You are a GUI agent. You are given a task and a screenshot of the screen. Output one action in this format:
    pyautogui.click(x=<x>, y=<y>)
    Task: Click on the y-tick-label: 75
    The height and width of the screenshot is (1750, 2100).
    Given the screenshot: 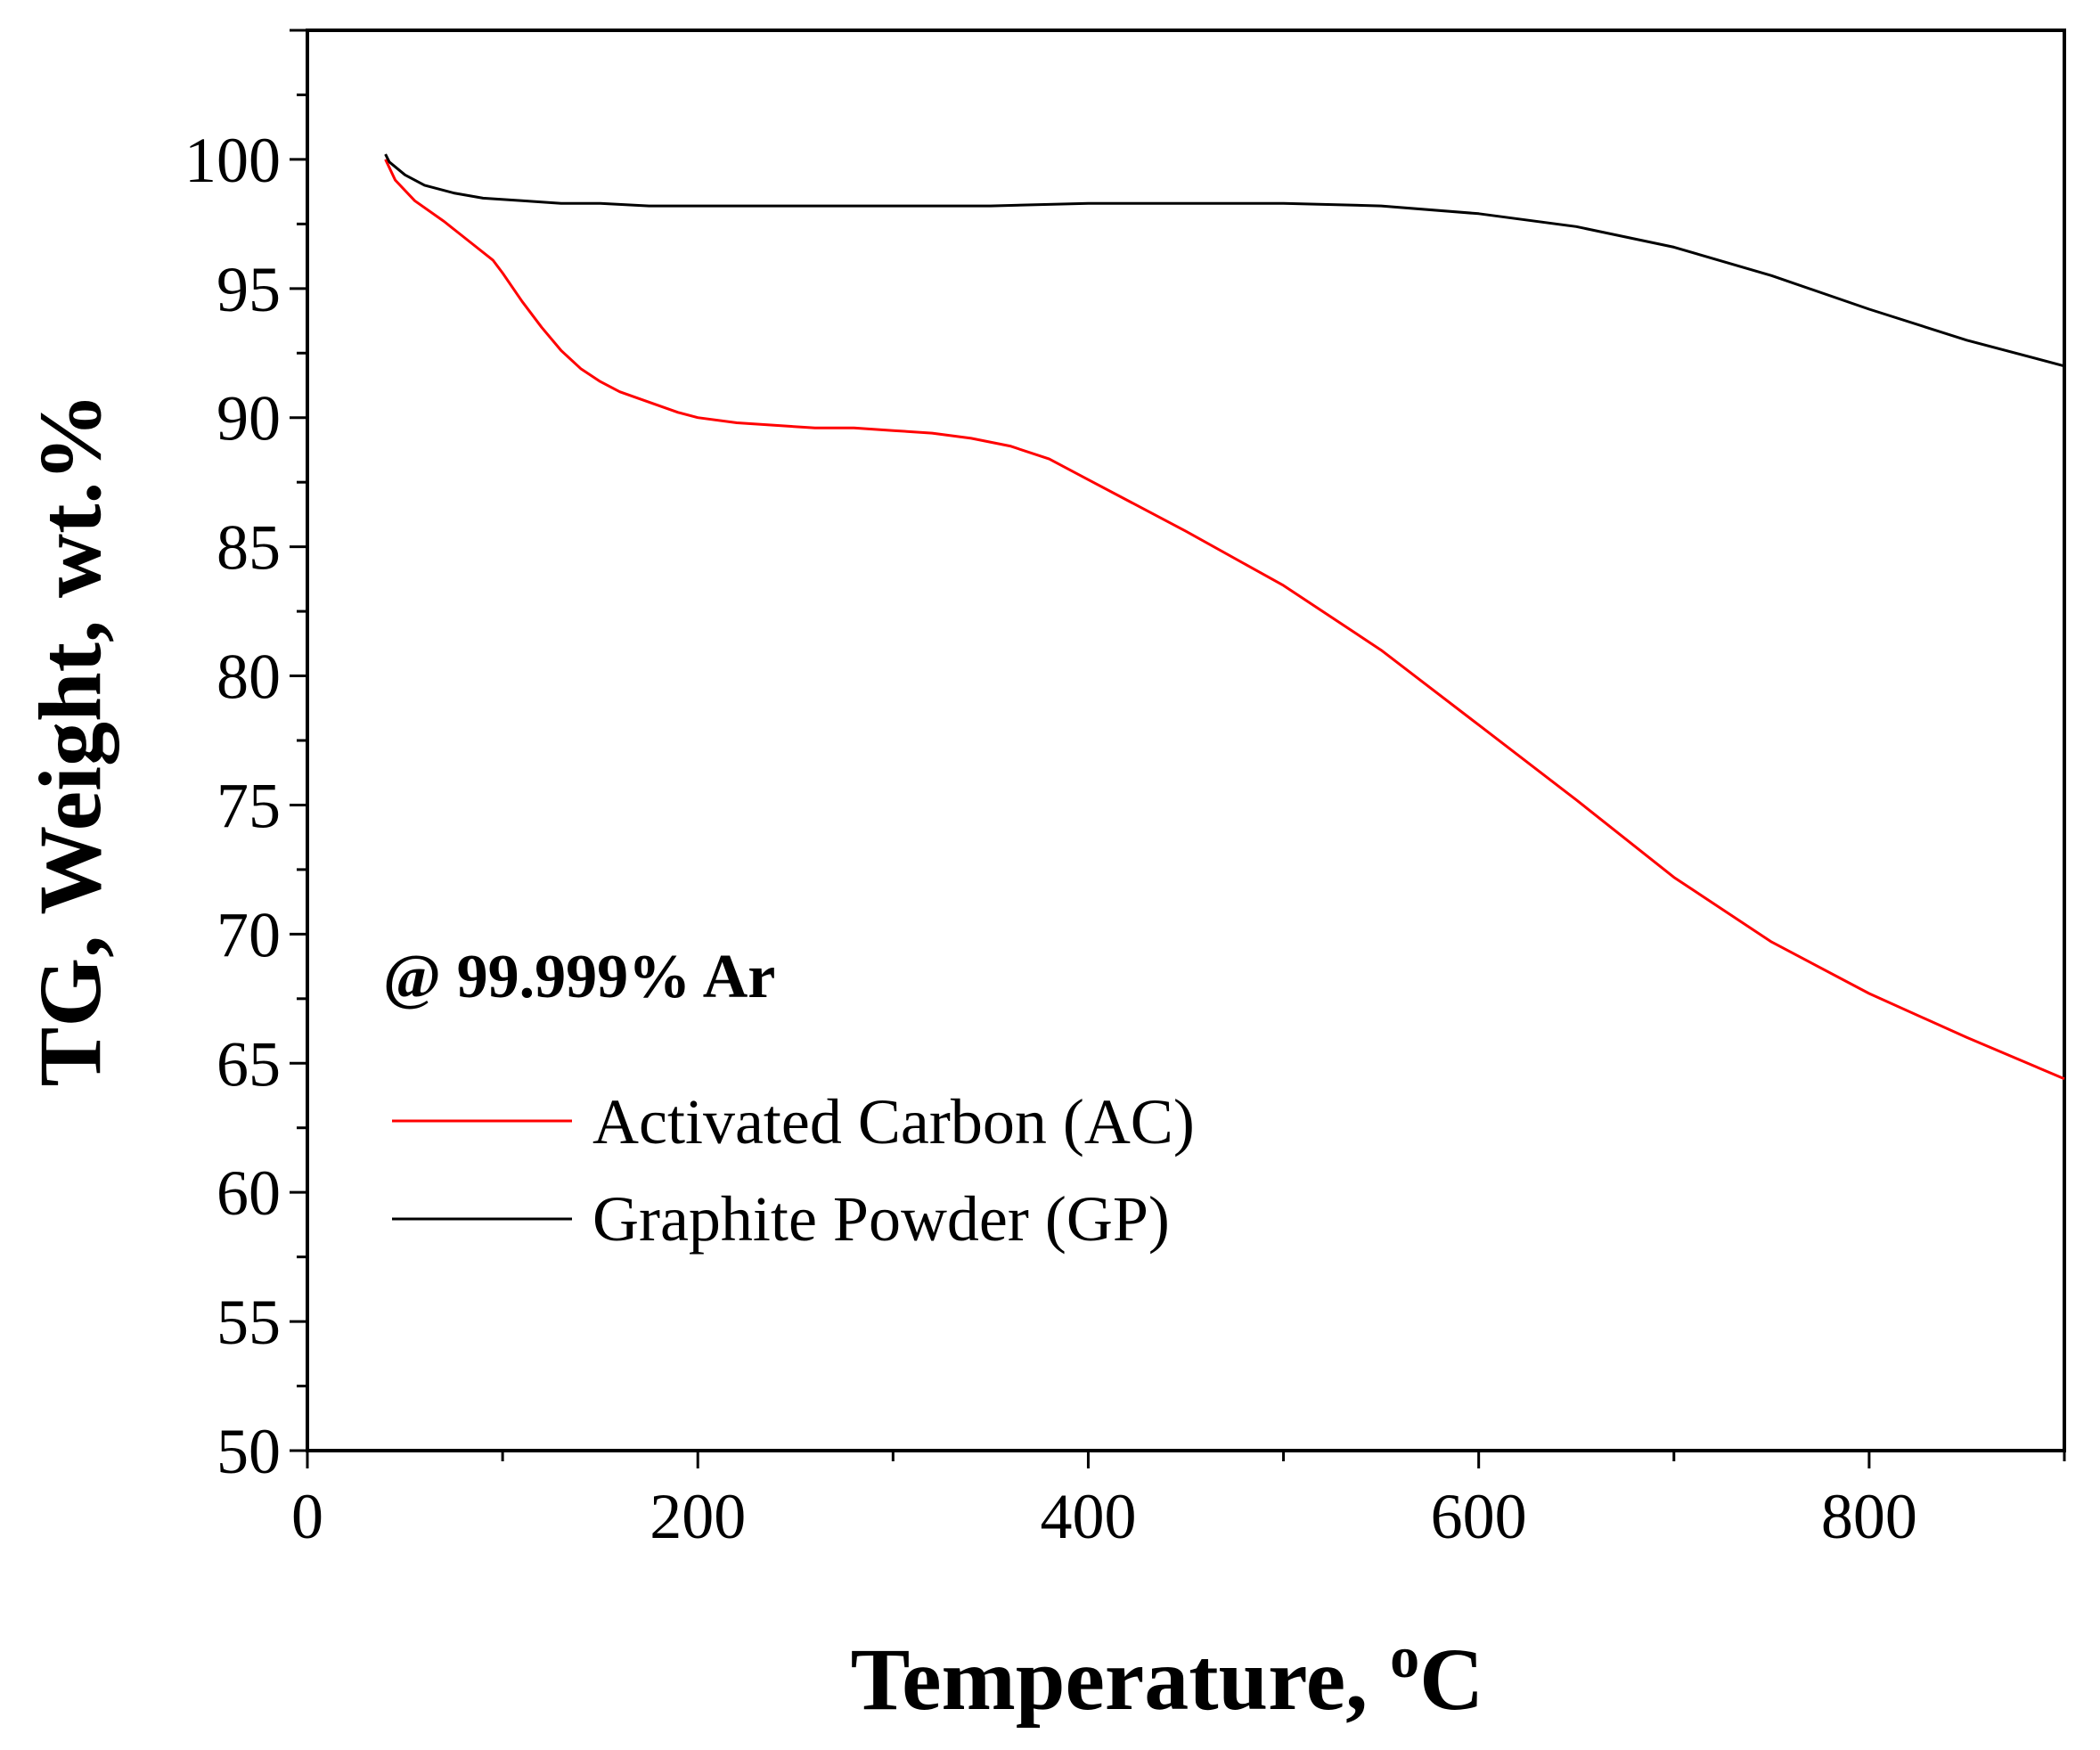 What is the action you would take?
    pyautogui.click(x=249, y=805)
    